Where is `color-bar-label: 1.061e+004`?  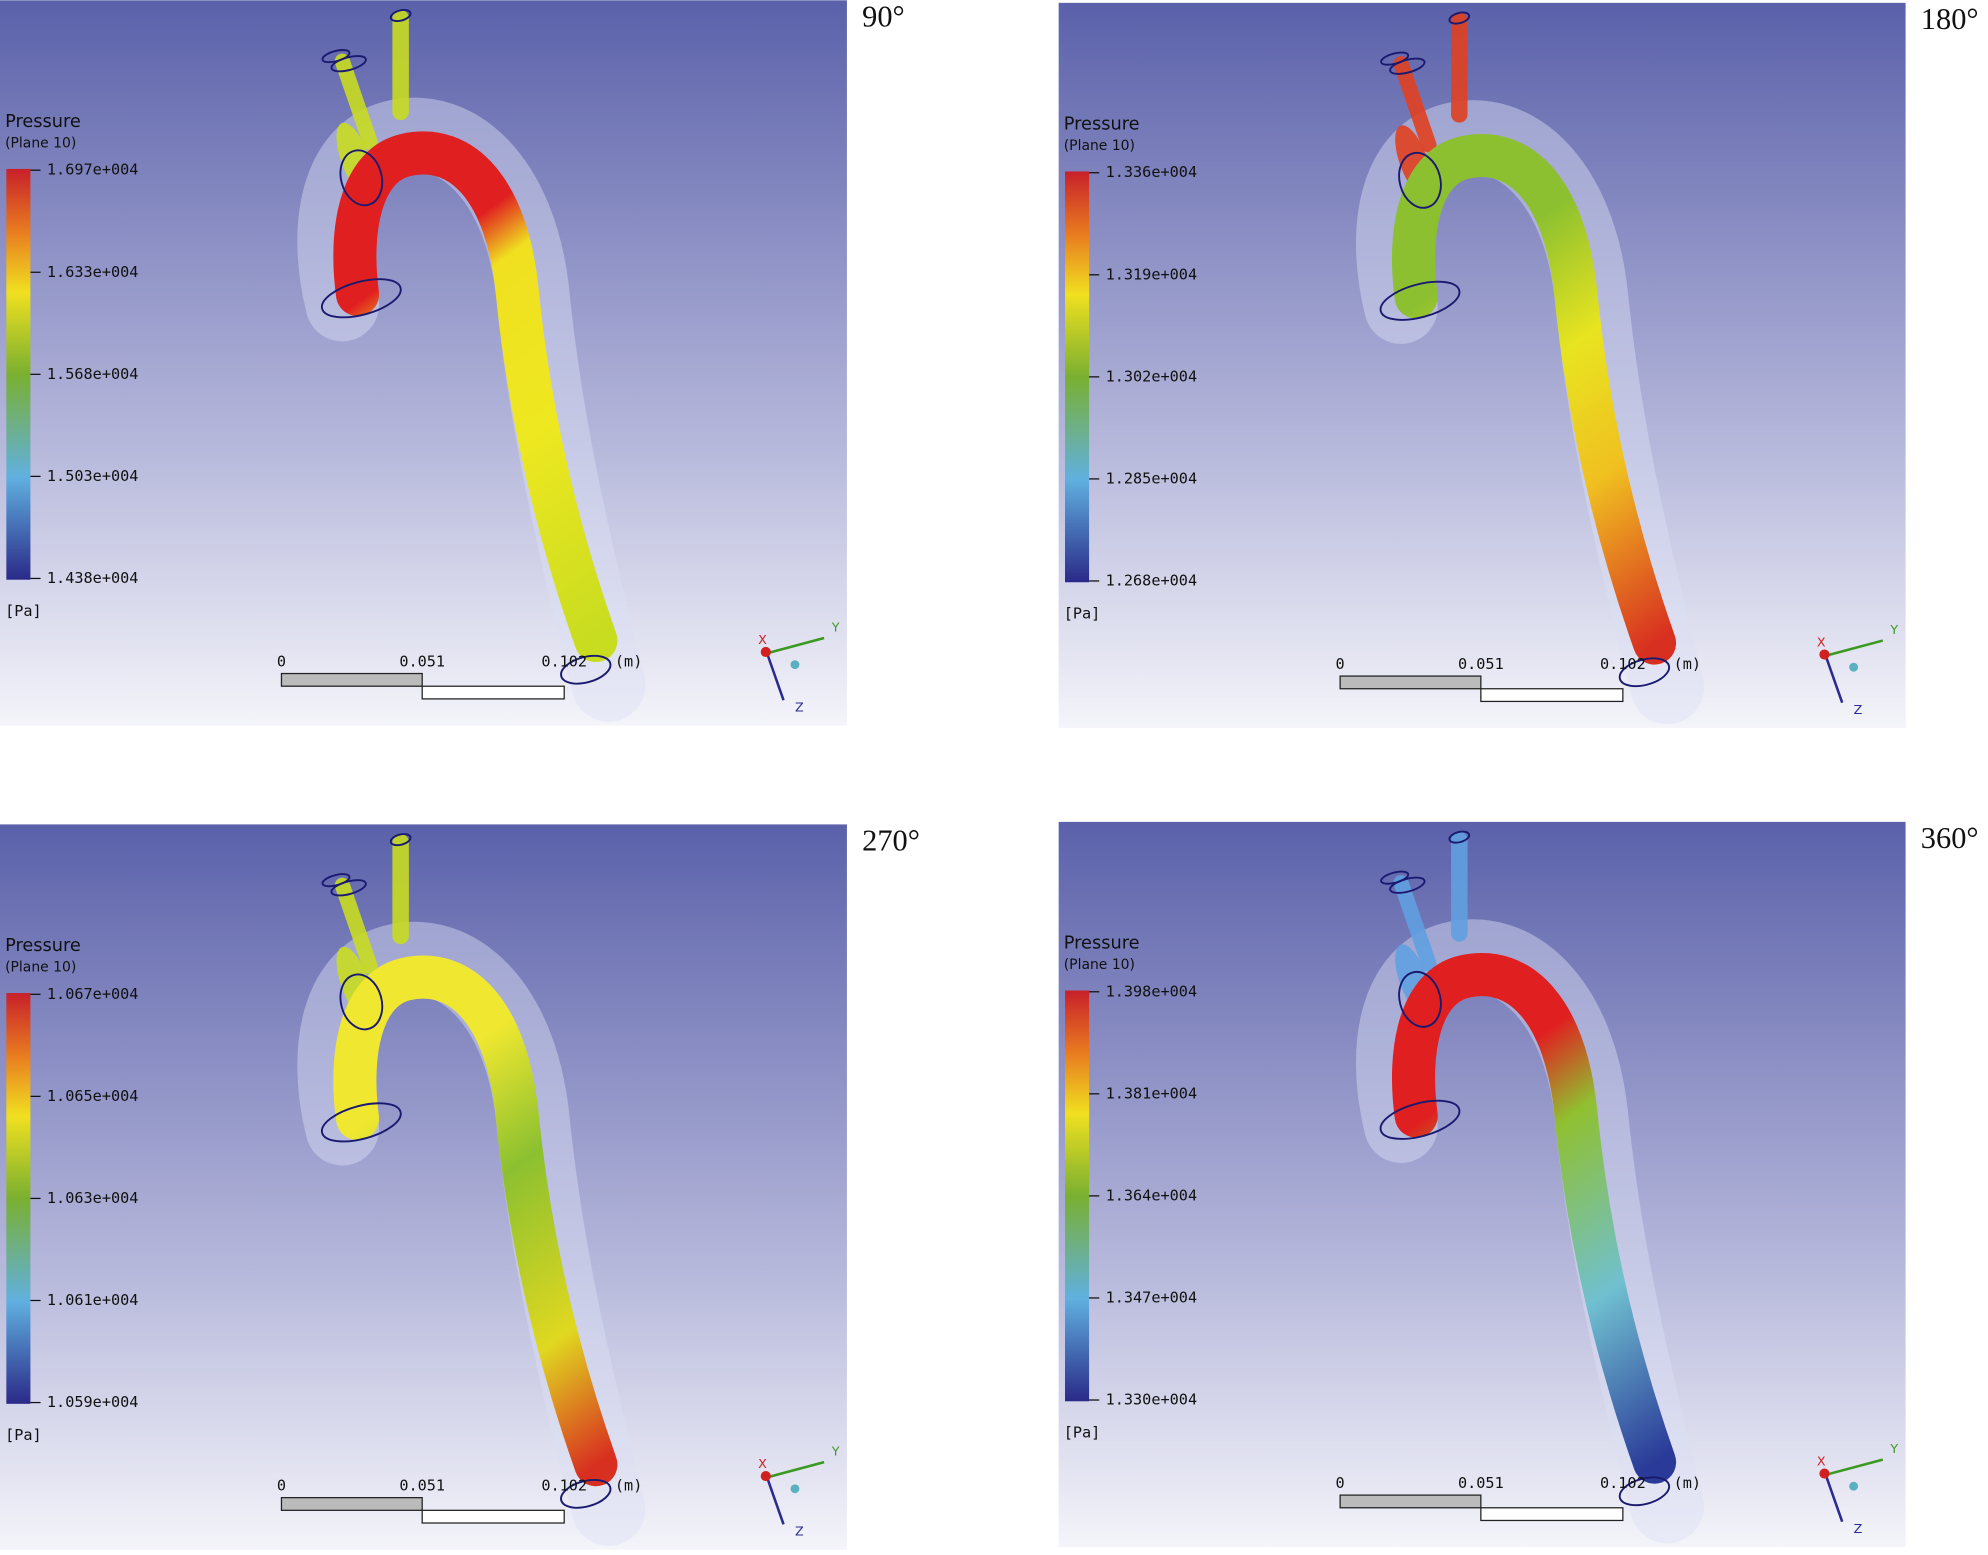
color-bar-label: 1.061e+004 is located at coordinates (93, 1300).